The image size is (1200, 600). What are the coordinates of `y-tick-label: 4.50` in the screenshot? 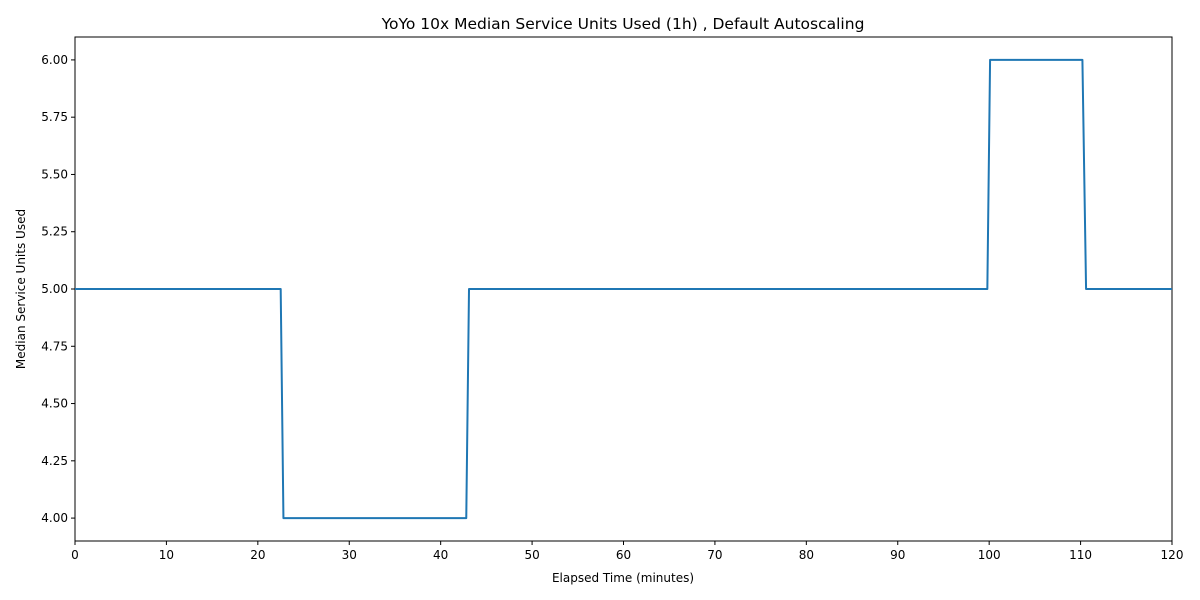 It's located at (54, 404).